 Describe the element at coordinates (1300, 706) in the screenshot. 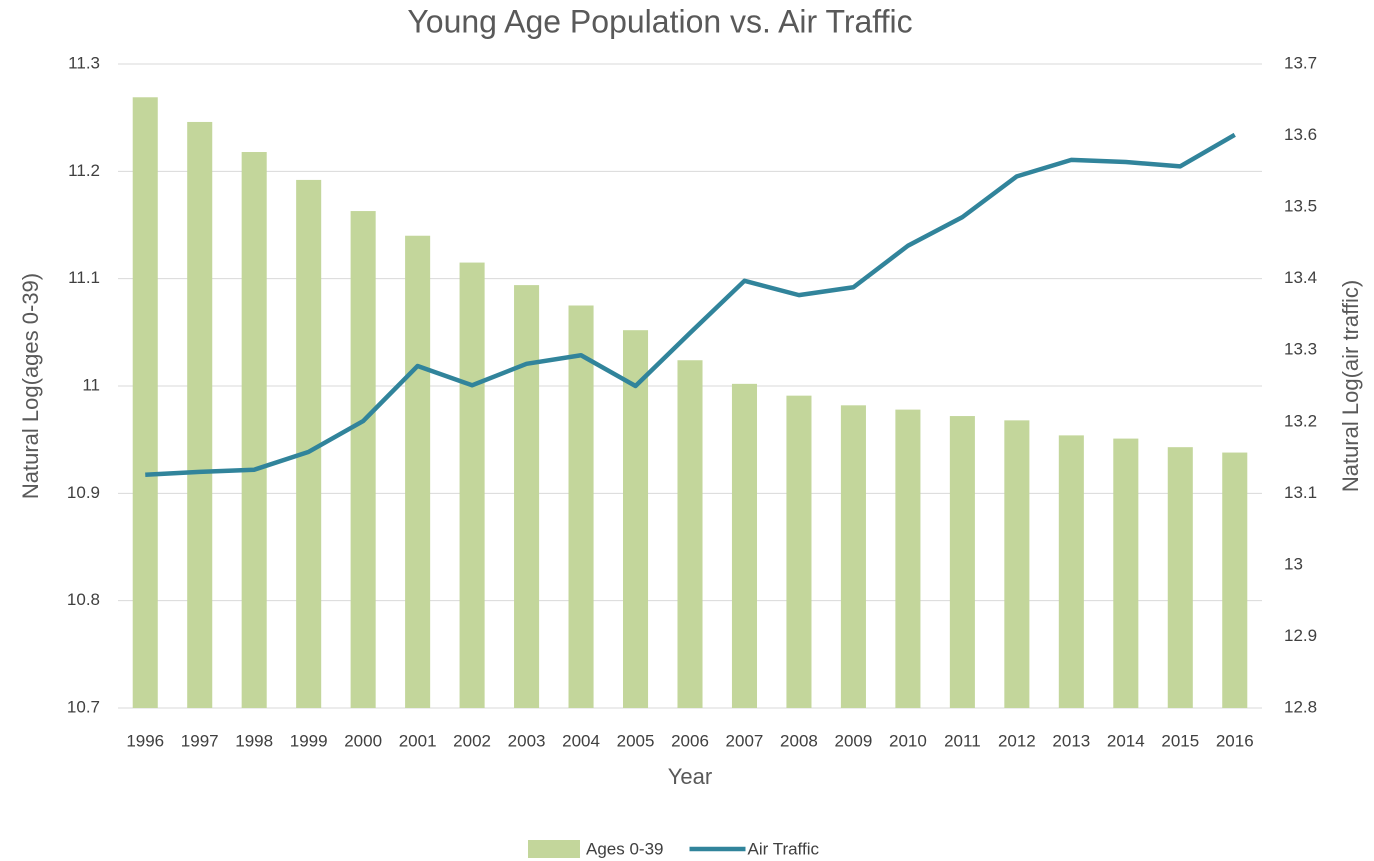

I see `y2-tick-label: 12.8` at that location.